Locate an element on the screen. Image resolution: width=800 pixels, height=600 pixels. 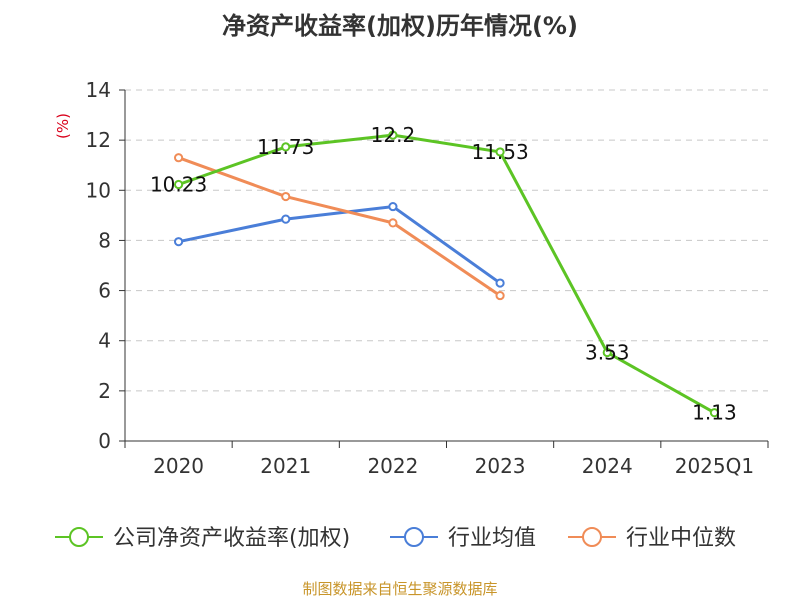
data-label: 11.73 is located at coordinates (285, 147).